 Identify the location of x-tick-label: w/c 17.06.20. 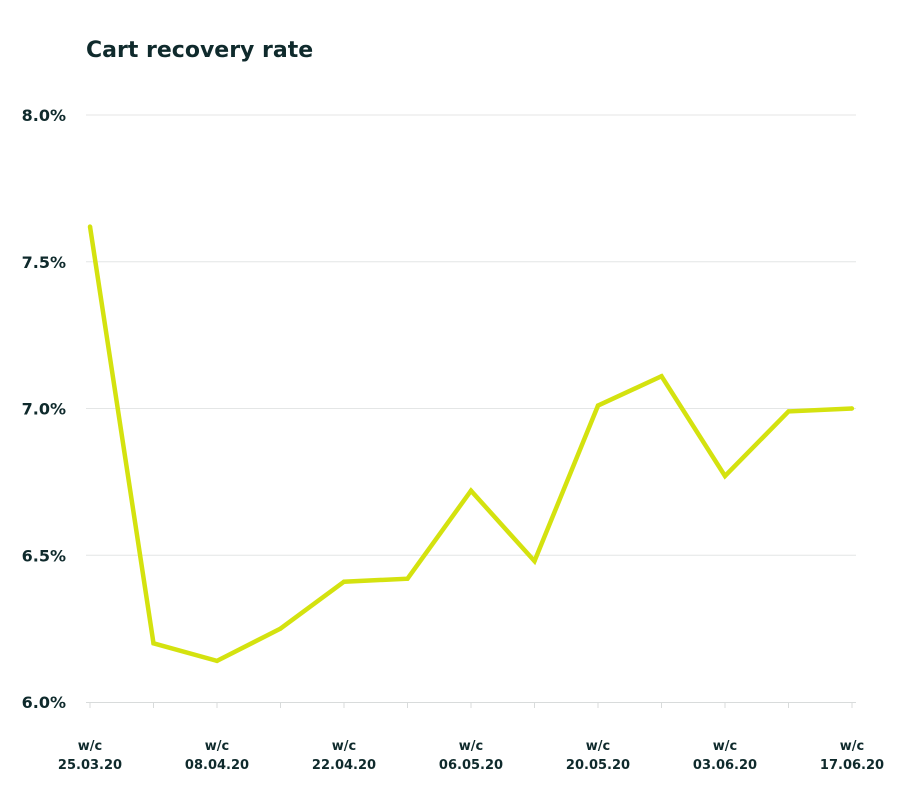
(852, 756).